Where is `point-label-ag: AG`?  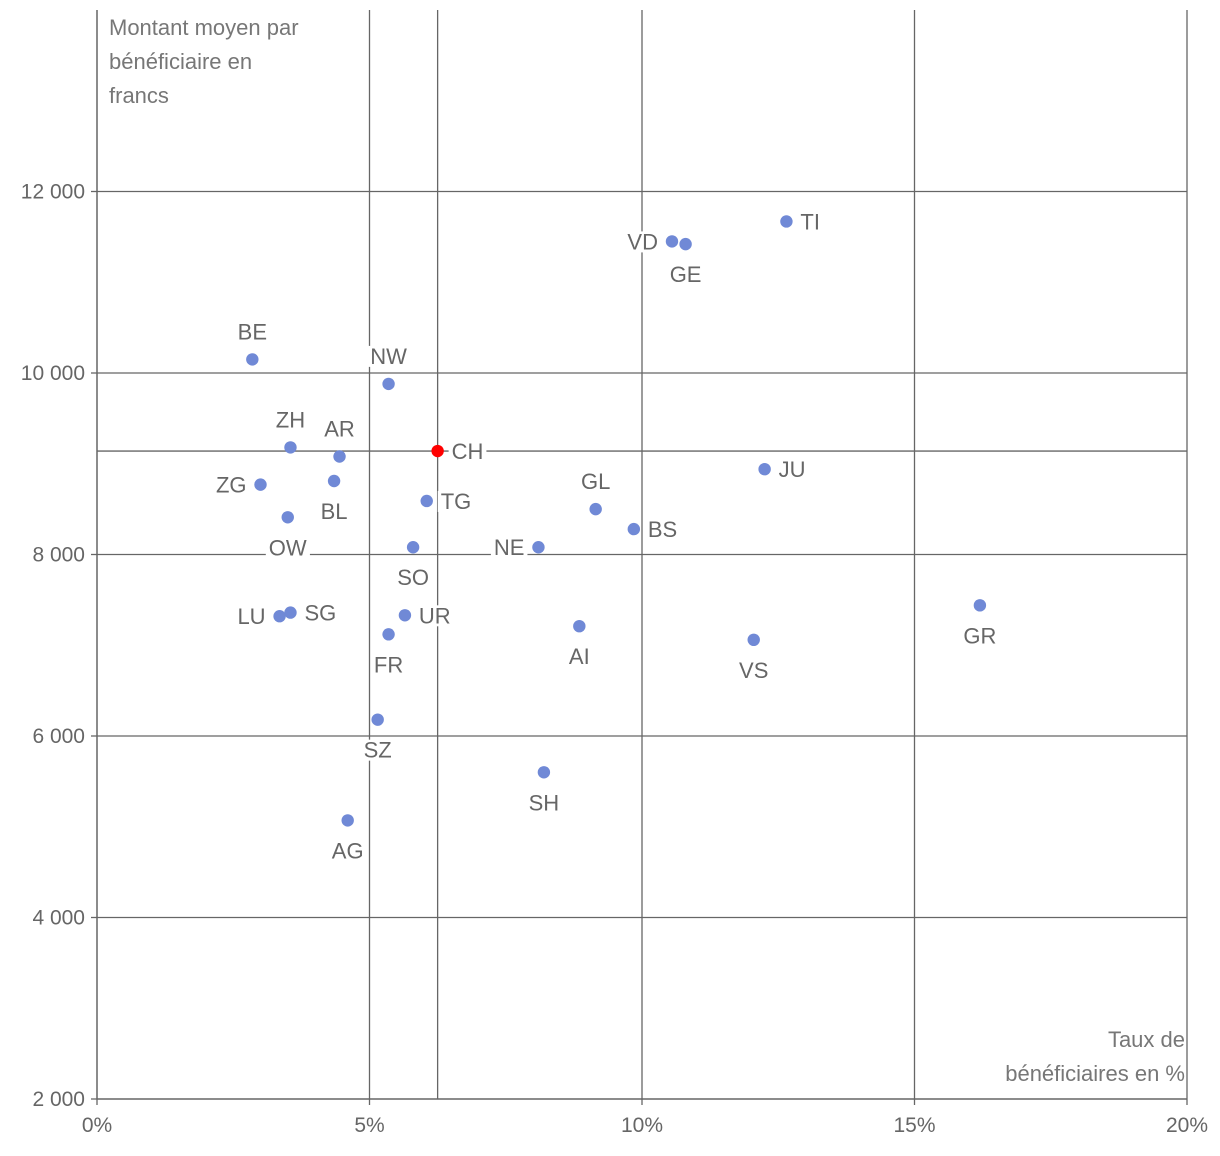
point-label-ag: AG is located at coordinates (348, 850).